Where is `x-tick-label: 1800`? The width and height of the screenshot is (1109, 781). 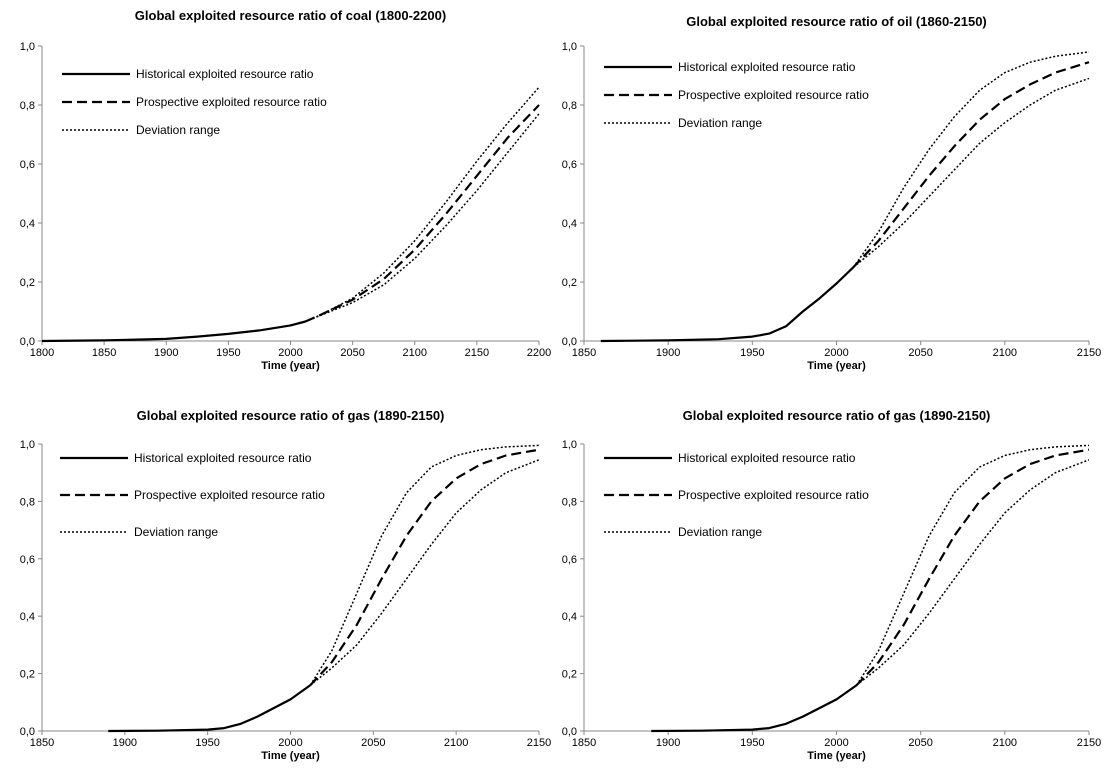
x-tick-label: 1800 is located at coordinates (42, 353).